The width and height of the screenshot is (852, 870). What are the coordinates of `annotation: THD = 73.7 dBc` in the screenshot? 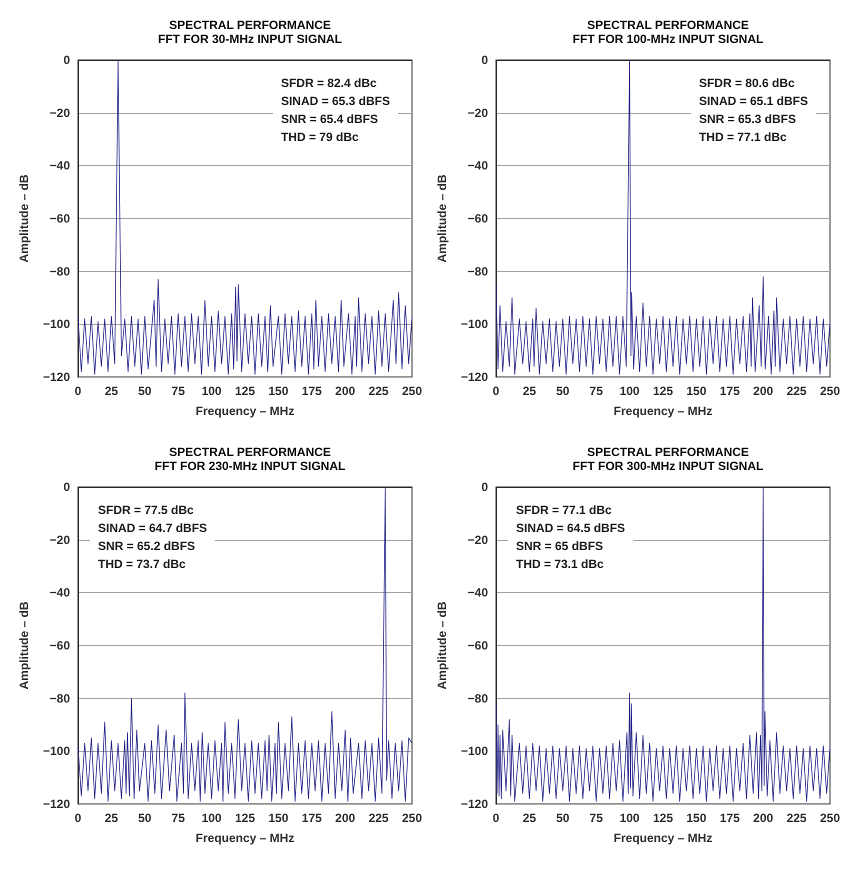 It's located at (142, 564).